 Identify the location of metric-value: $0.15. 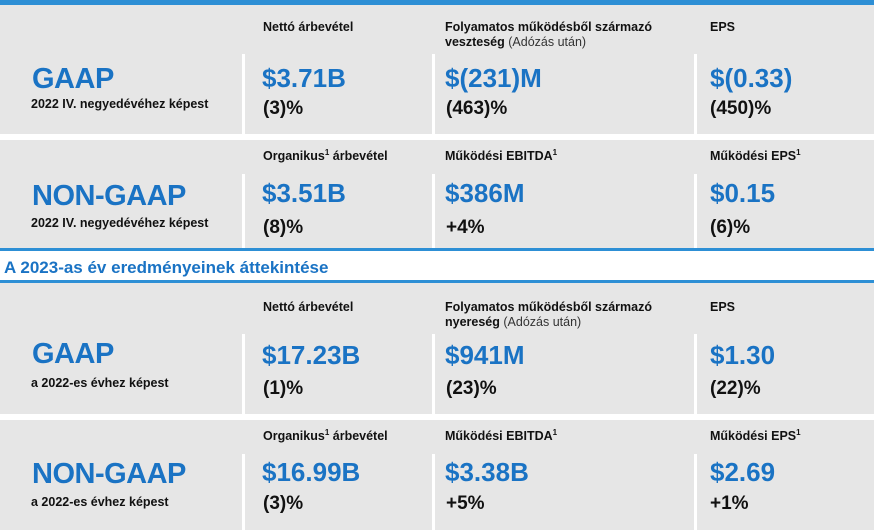
(743, 193).